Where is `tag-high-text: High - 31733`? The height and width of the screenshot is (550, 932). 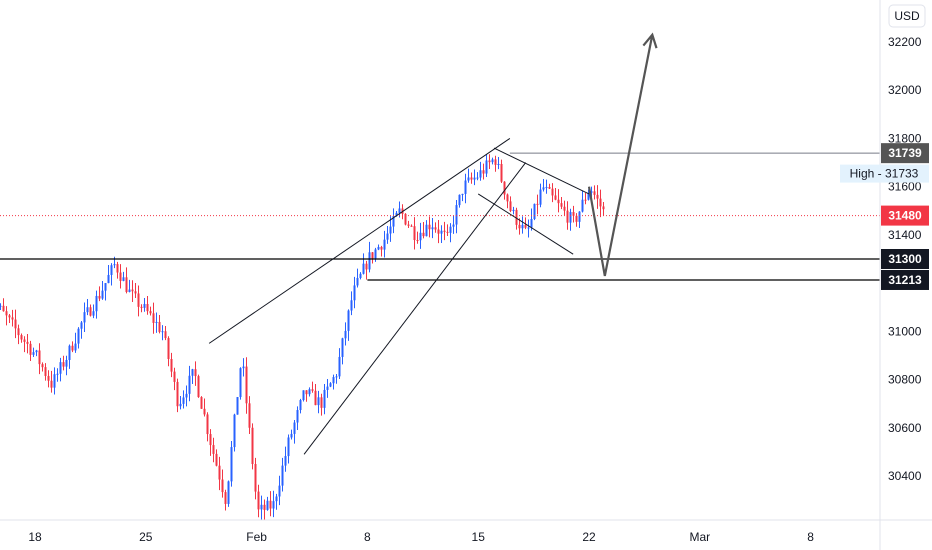
tag-high-text: High - 31733 is located at coordinates (884, 174).